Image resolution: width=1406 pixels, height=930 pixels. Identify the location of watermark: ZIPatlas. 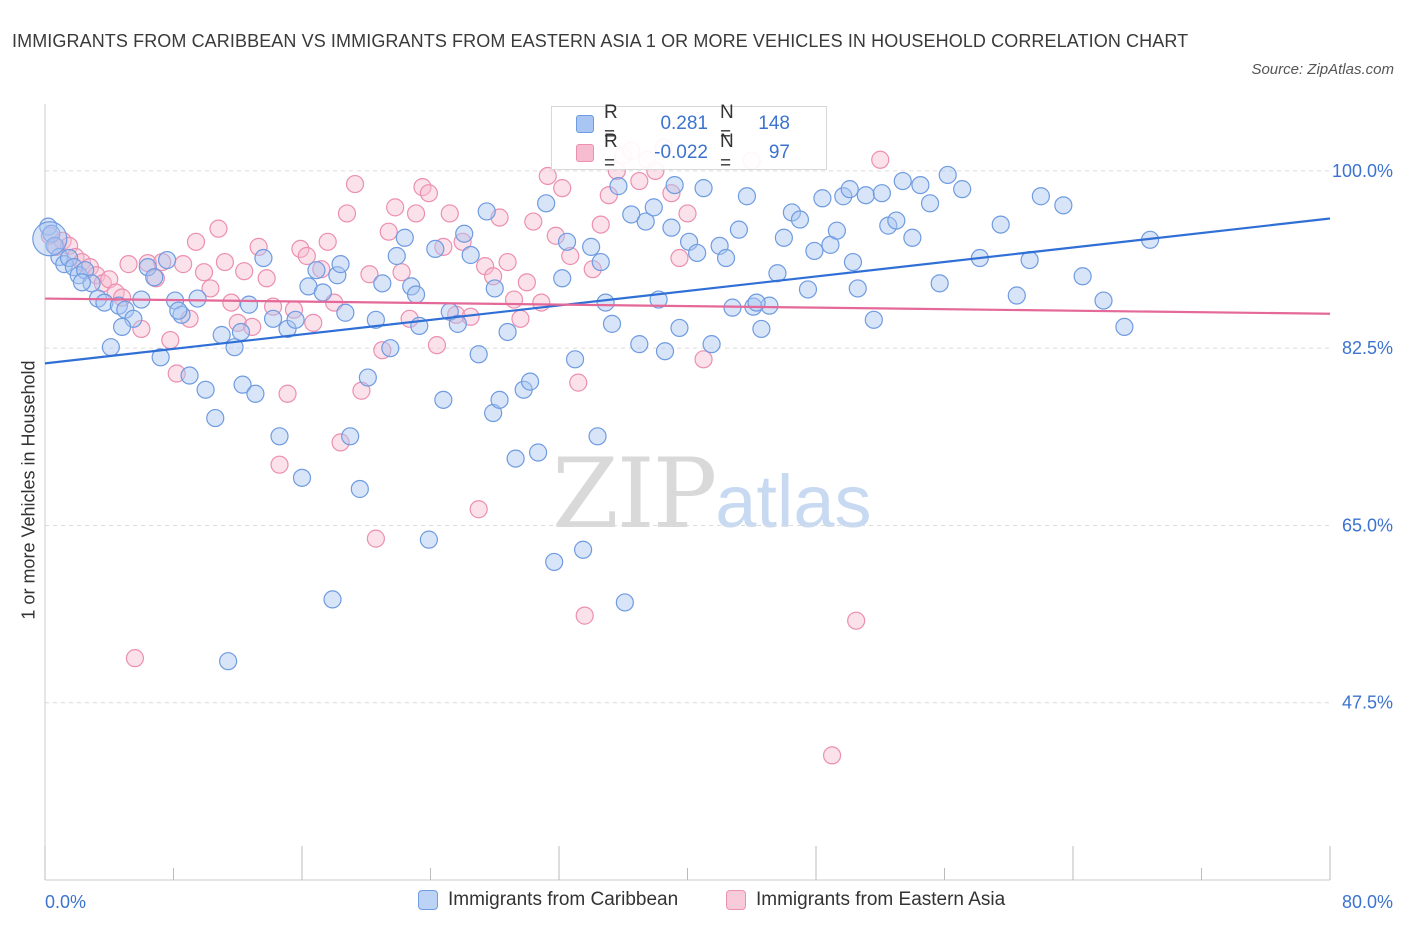
(712, 494).